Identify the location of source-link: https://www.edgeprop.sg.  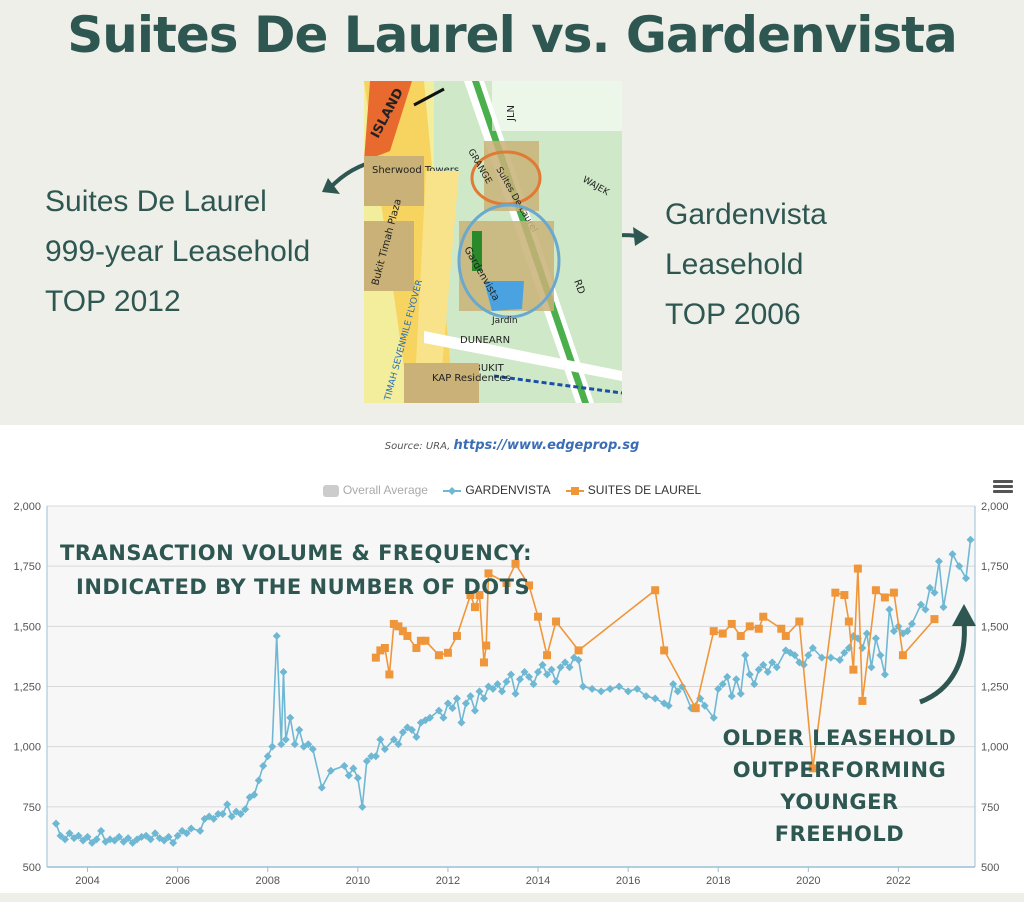
(546, 445).